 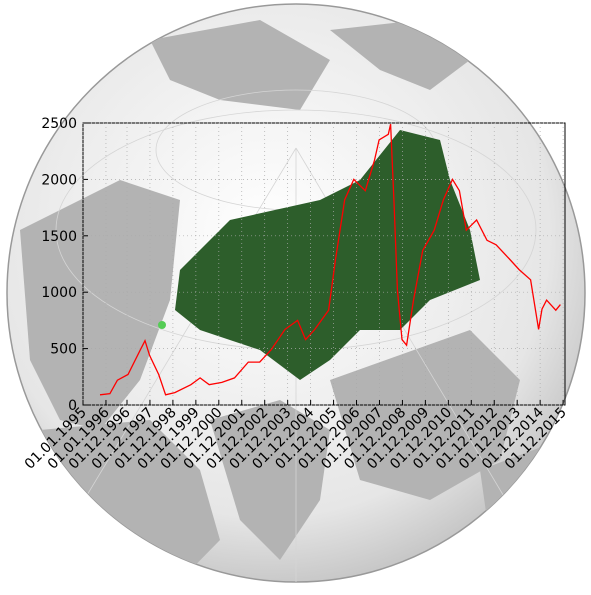 What do you see at coordinates (59, 293) in the screenshot?
I see `y-tick-label: 1000` at bounding box center [59, 293].